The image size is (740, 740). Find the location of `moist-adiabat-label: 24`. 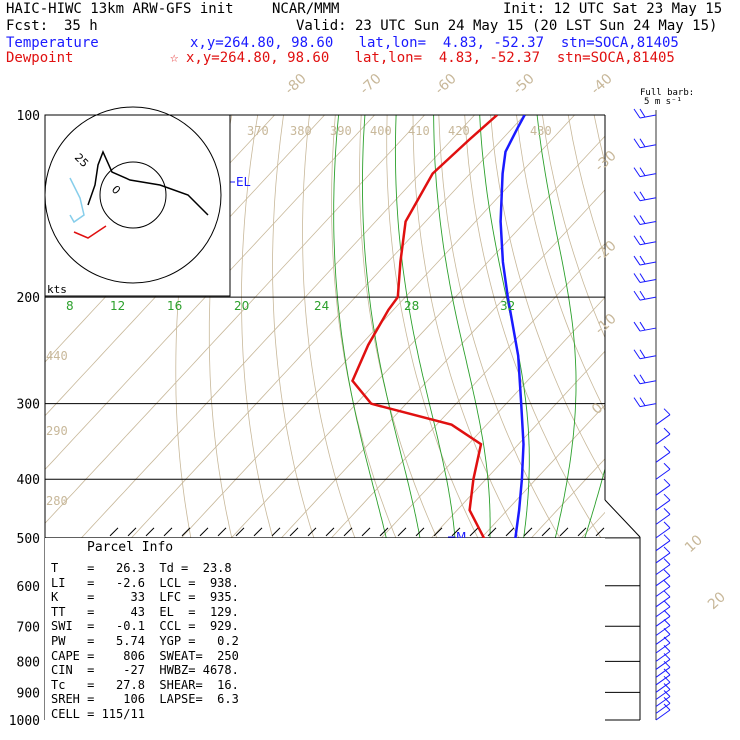

moist-adiabat-label: 24 is located at coordinates (321, 306).